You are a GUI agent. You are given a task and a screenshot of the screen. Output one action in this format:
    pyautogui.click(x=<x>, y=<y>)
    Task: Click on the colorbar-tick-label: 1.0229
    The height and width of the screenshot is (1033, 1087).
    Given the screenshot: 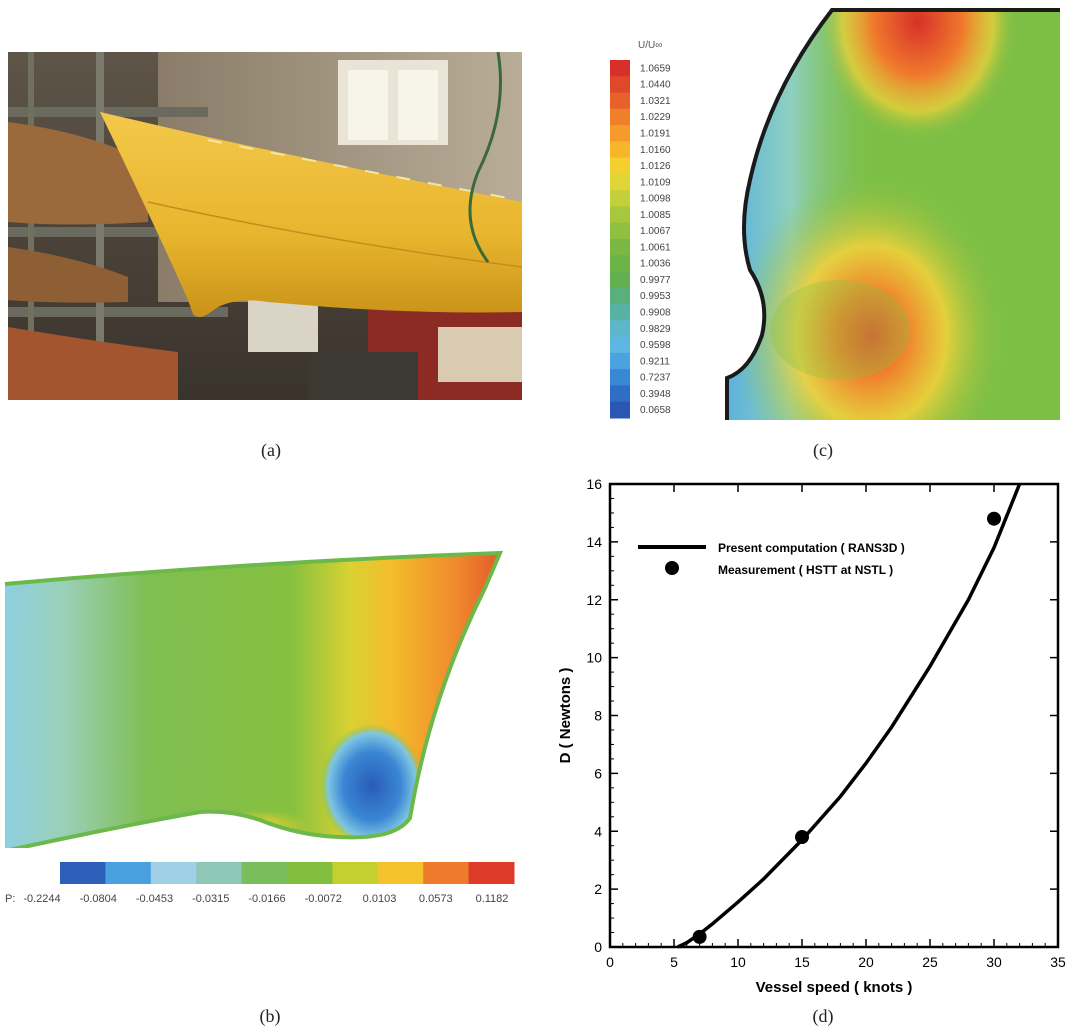 What is the action you would take?
    pyautogui.click(x=655, y=117)
    